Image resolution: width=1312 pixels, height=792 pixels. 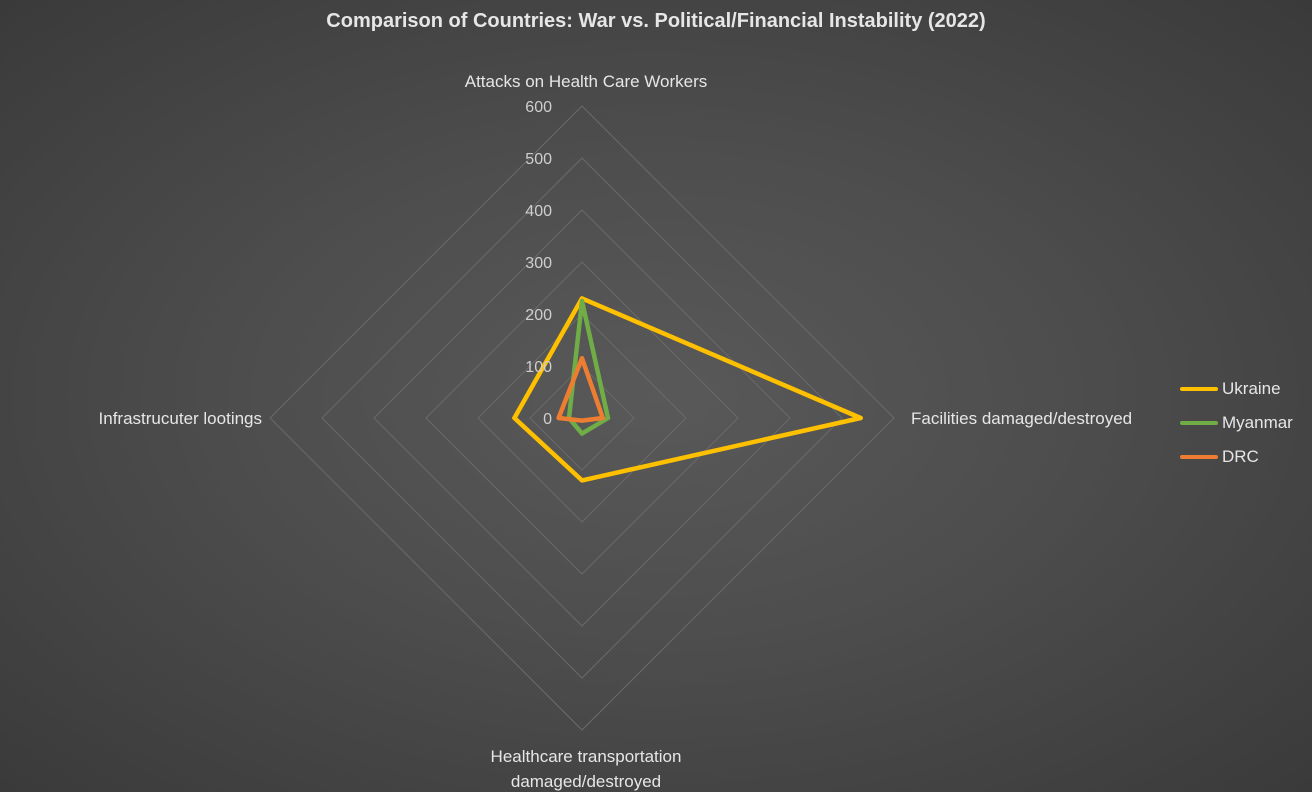 I want to click on chart-legend: Ukraine Myanmar DRC, so click(x=1245, y=423).